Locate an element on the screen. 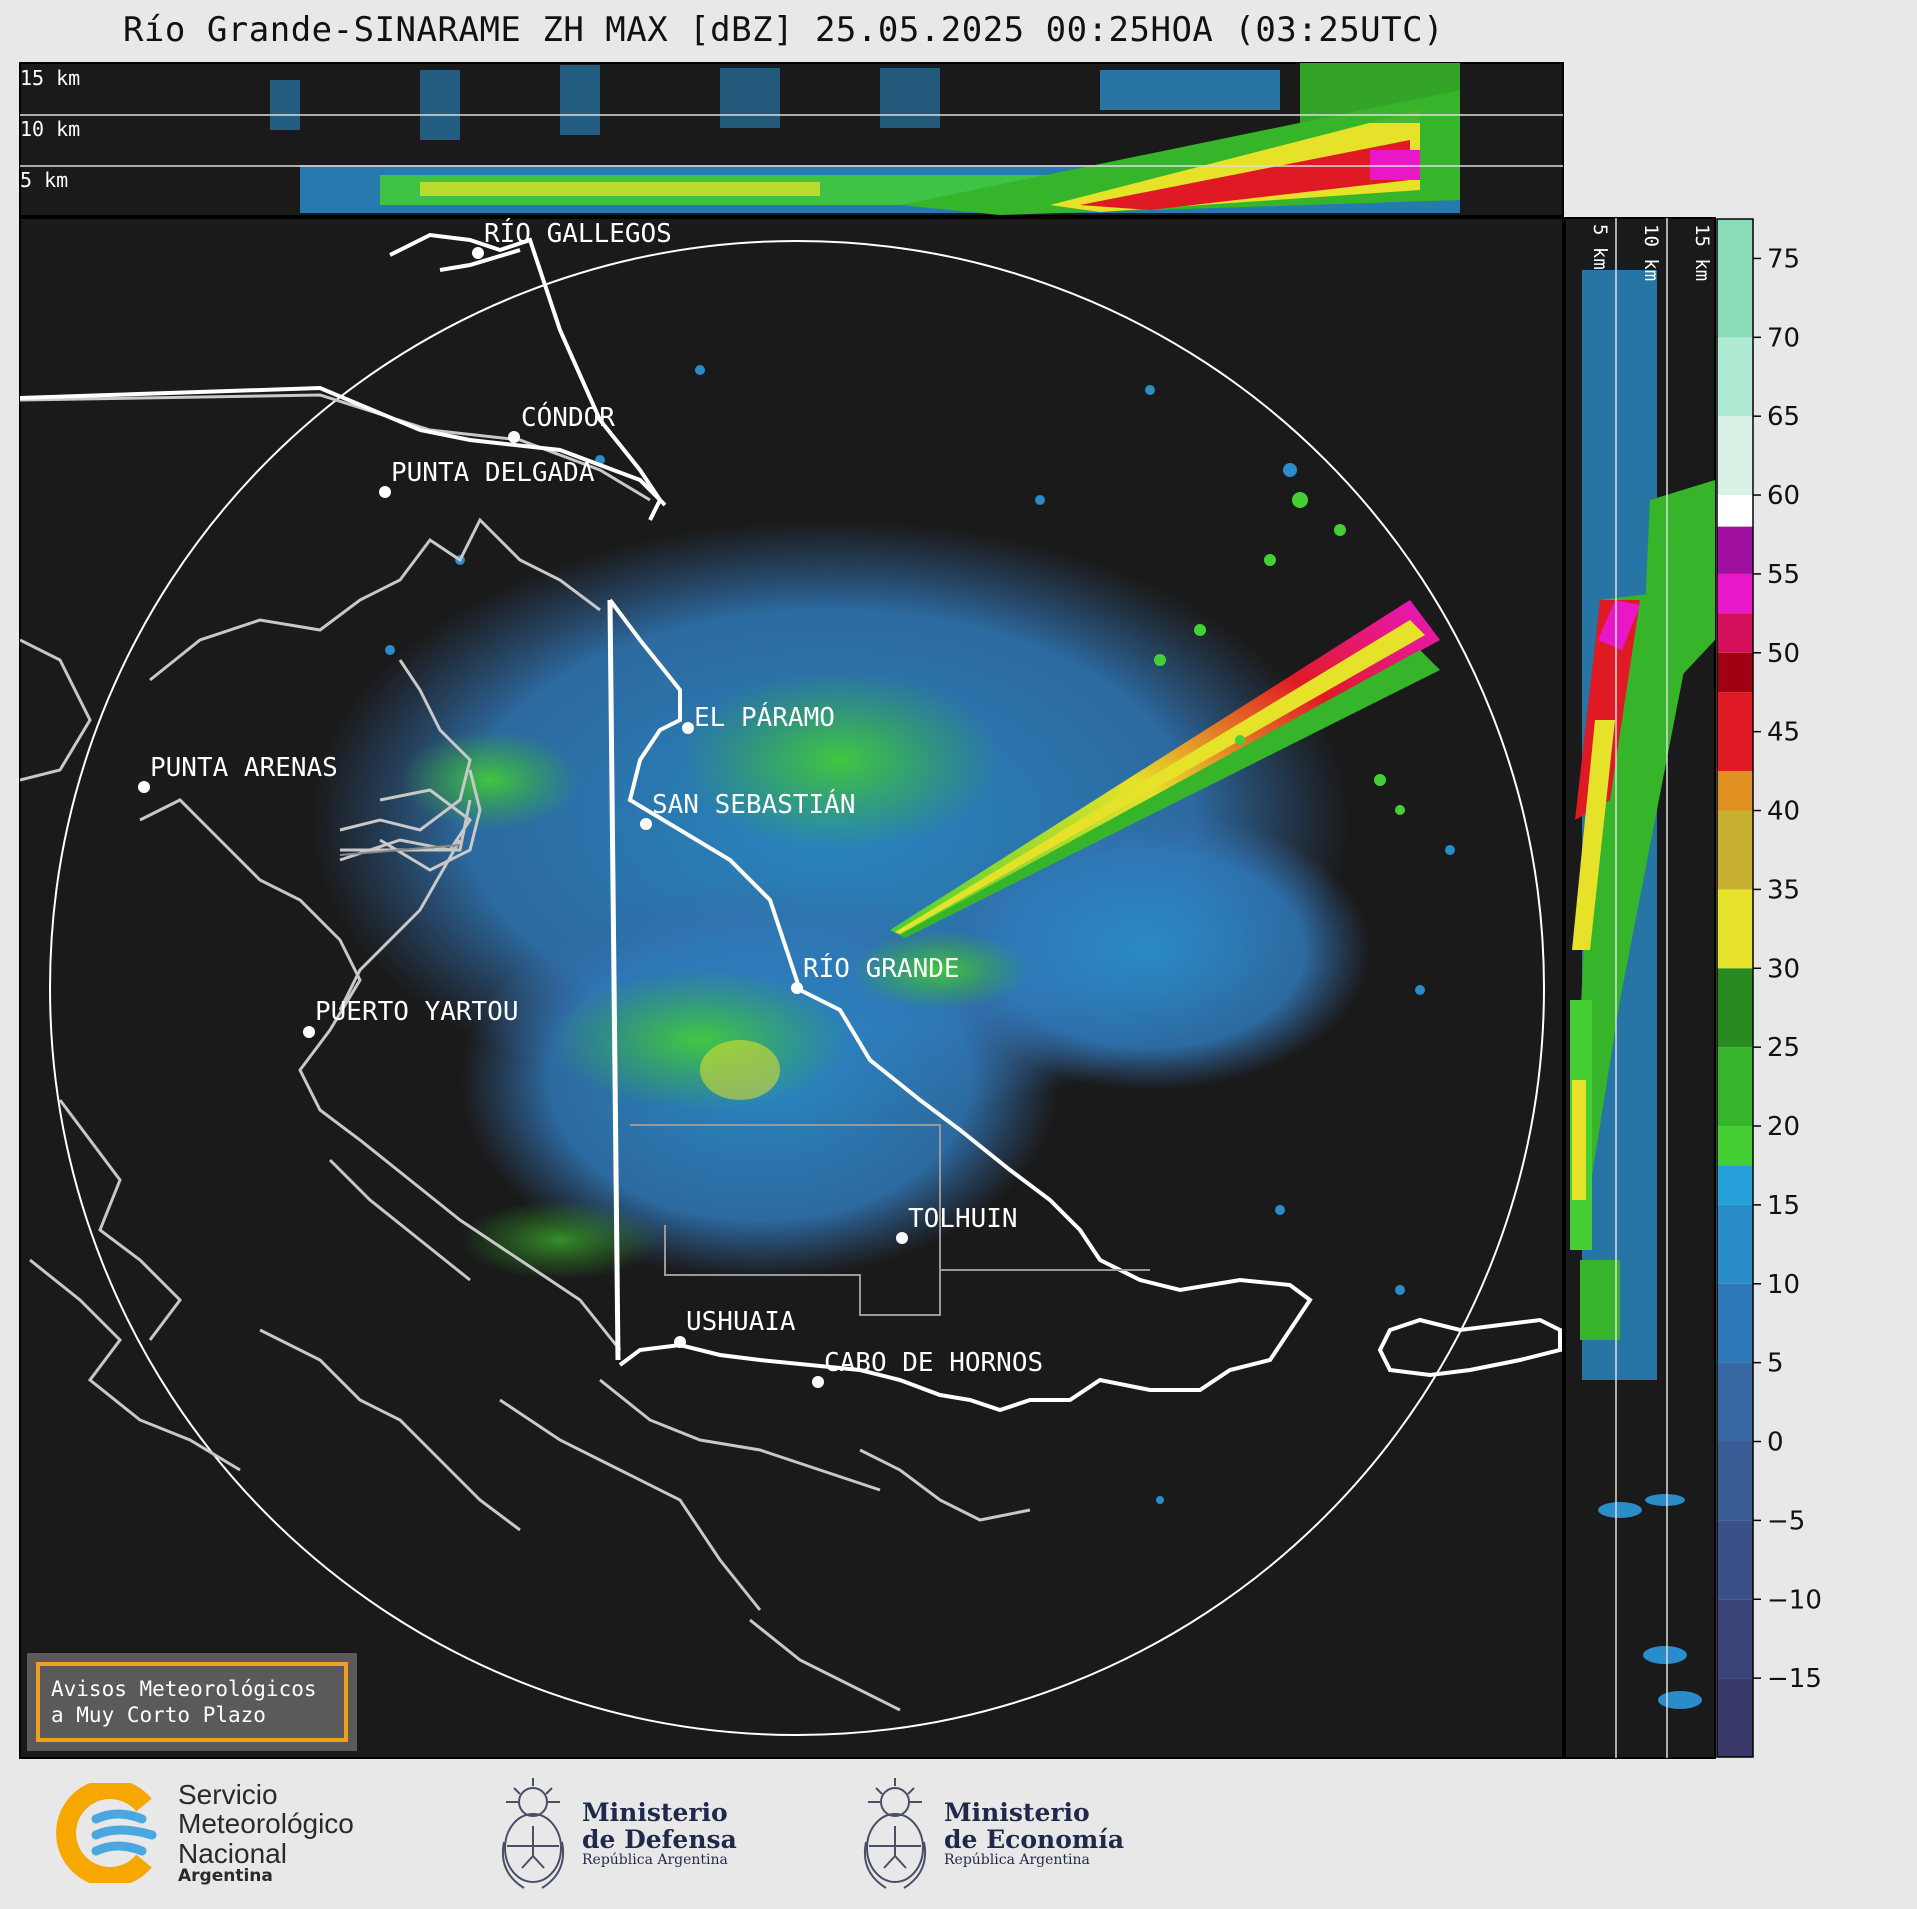  city-label-condor: CÓNDOR is located at coordinates (568, 417).